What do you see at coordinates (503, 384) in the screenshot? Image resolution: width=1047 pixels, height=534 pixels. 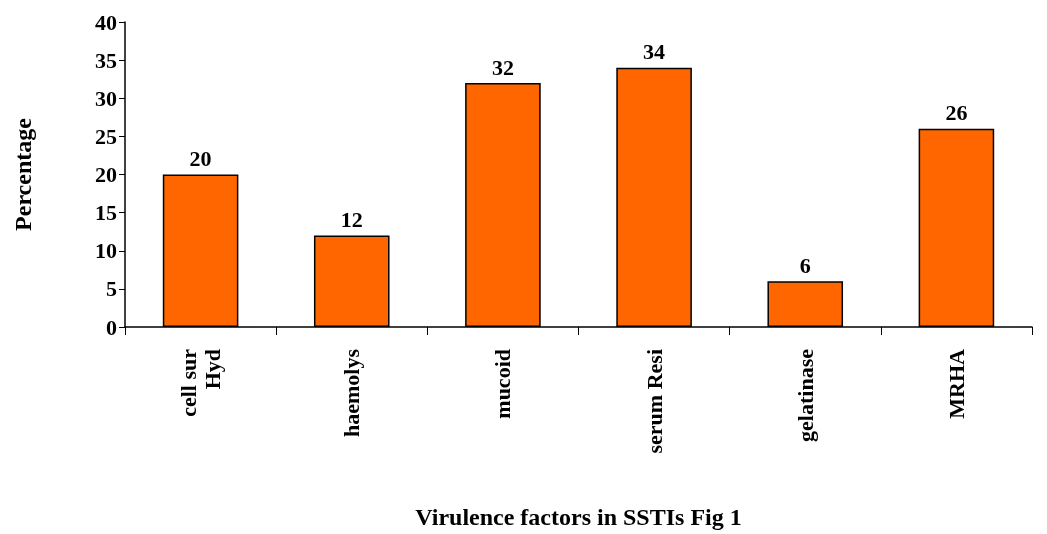 I see `x-tick-label: mucoid` at bounding box center [503, 384].